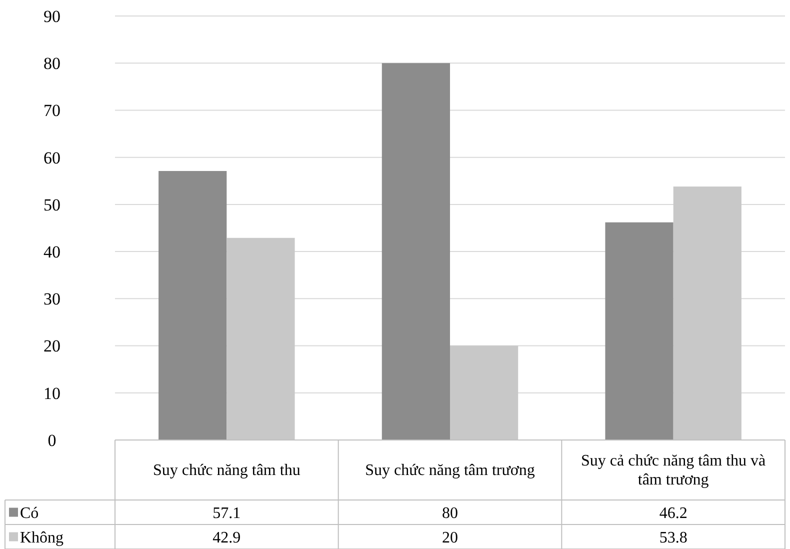 Image resolution: width=790 pixels, height=549 pixels. What do you see at coordinates (52, 204) in the screenshot?
I see `y-tick-label: 50` at bounding box center [52, 204].